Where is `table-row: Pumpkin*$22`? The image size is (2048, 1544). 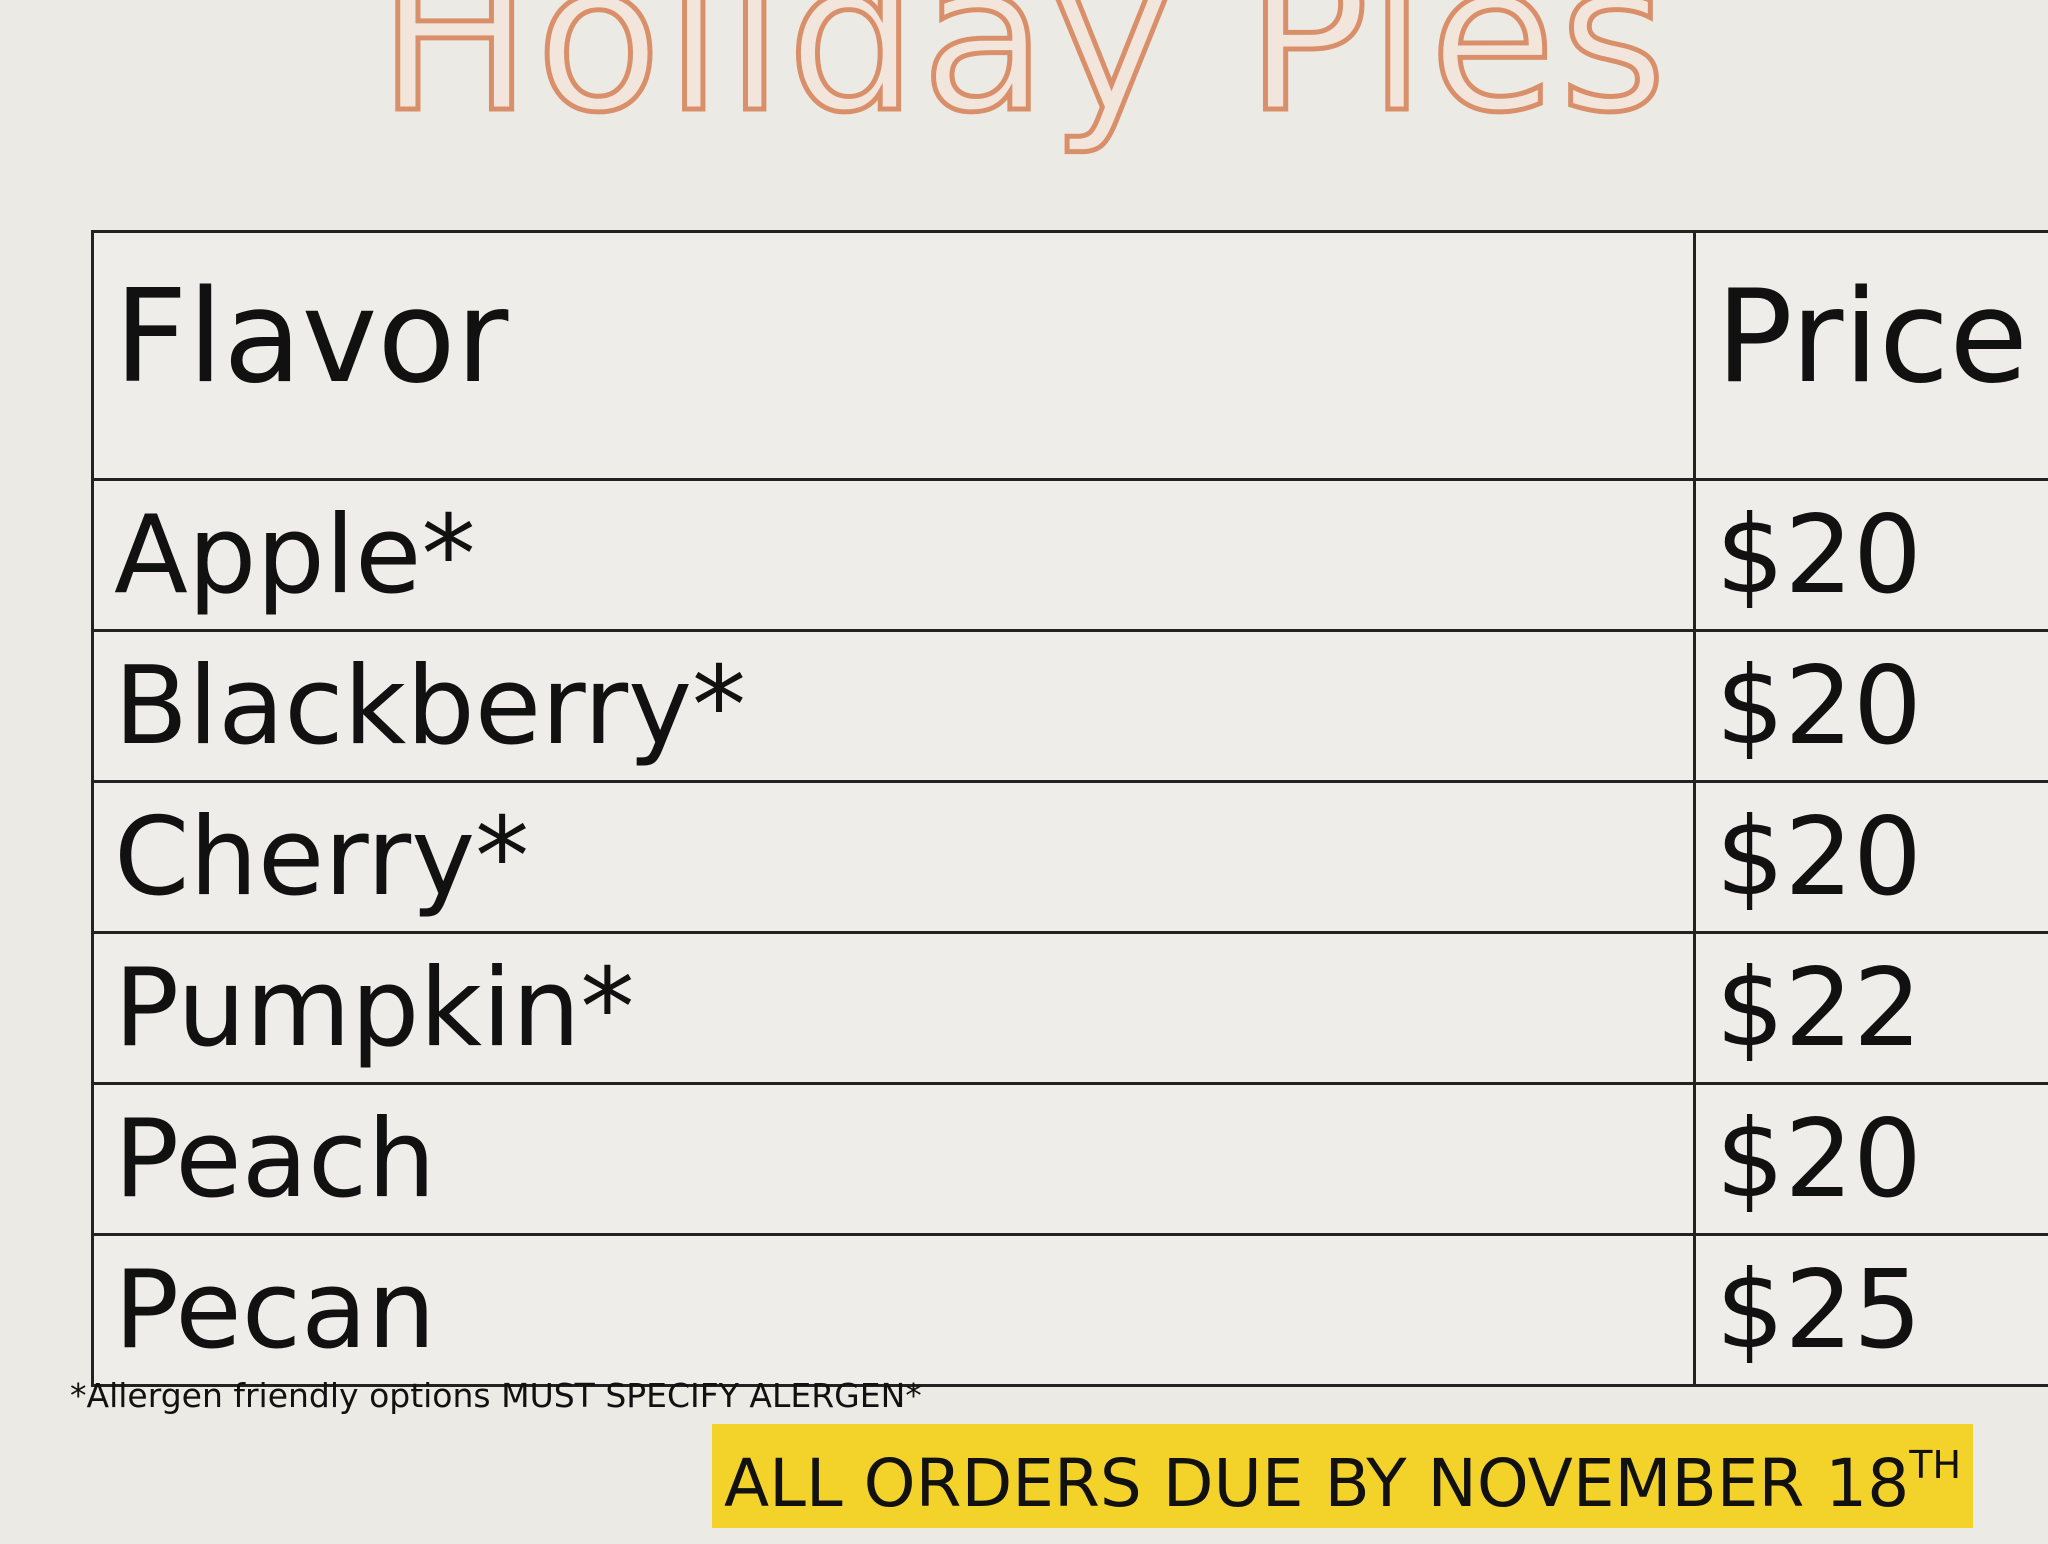 table-row: Pumpkin*$22 is located at coordinates (1070, 1008).